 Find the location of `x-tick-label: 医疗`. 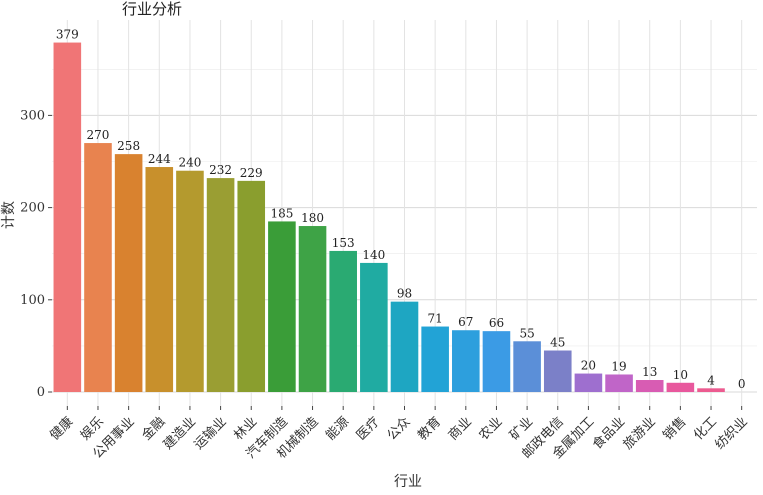

x-tick-label: 医疗 is located at coordinates (368, 428).